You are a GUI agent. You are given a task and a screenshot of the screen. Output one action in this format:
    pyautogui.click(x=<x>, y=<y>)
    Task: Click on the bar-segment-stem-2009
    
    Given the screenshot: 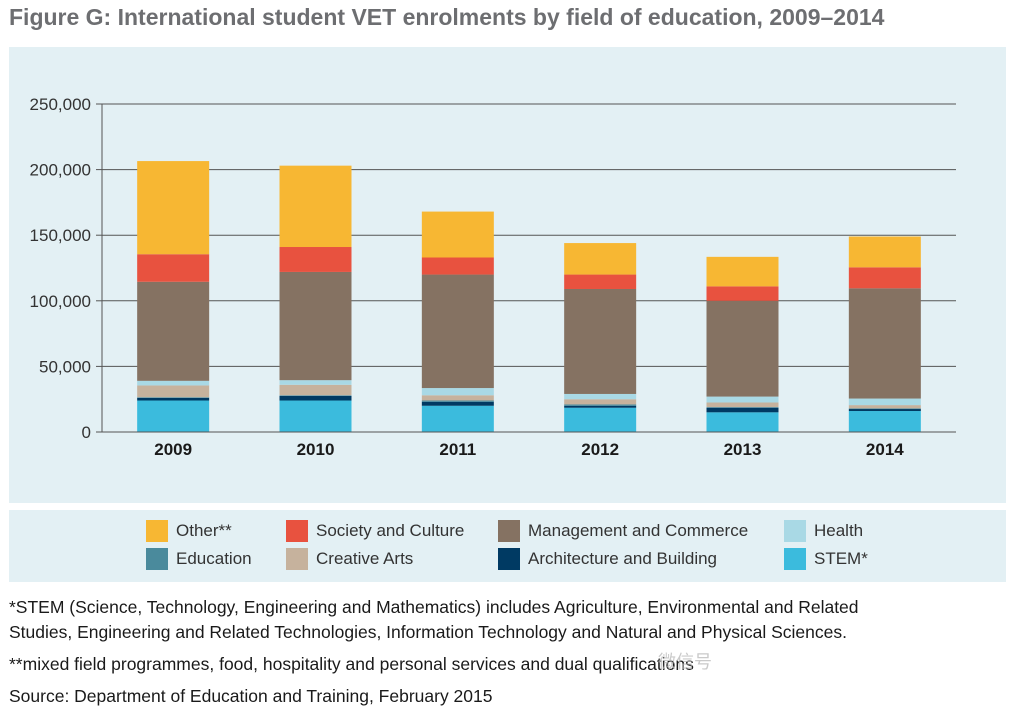 What is the action you would take?
    pyautogui.click(x=173, y=416)
    